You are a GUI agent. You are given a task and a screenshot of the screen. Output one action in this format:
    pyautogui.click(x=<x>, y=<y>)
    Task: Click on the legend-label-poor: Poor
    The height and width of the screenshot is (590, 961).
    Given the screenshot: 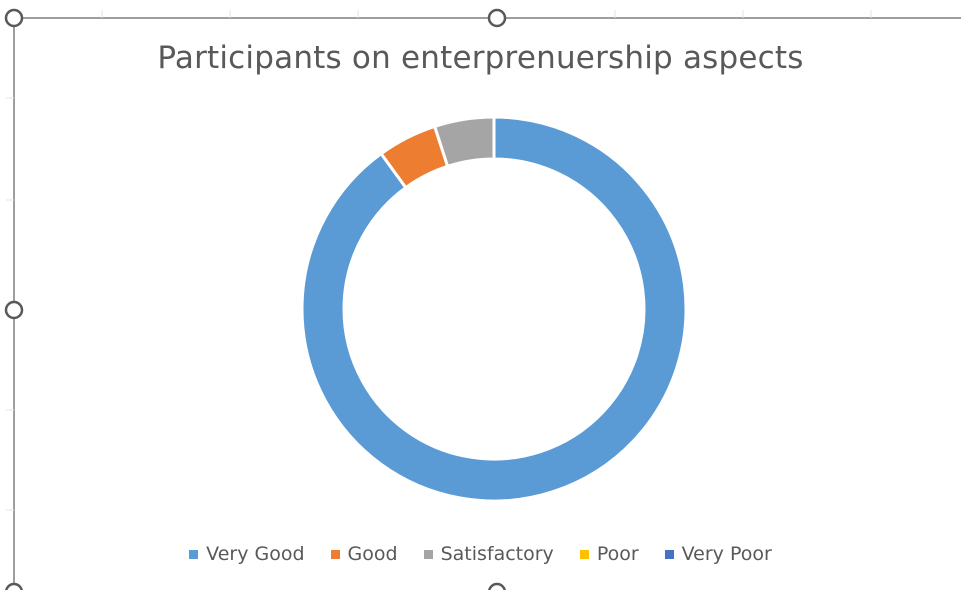 What is the action you would take?
    pyautogui.click(x=617, y=554)
    